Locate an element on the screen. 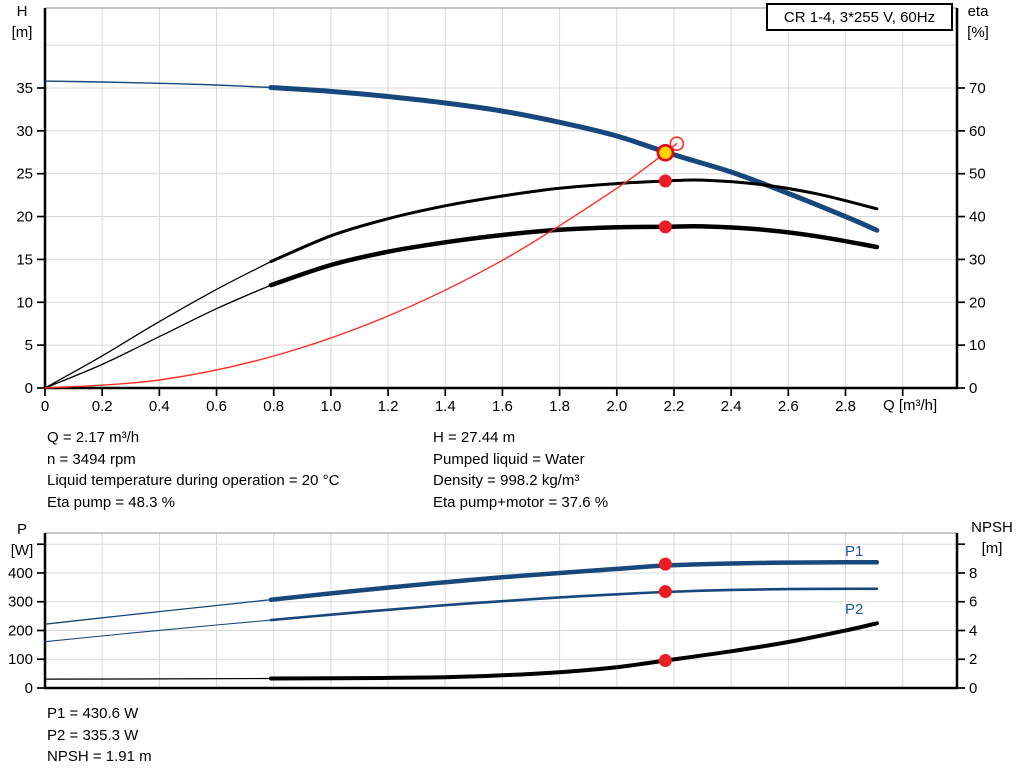  npsh-axis-title-line1: NPSH is located at coordinates (992, 527).